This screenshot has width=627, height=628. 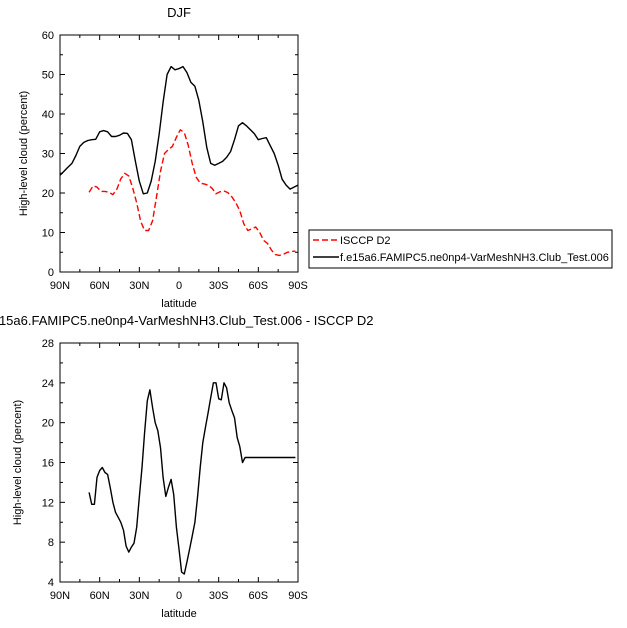 I want to click on chart2-y-axis-label: High-level cloud (percent), so click(x=18, y=462).